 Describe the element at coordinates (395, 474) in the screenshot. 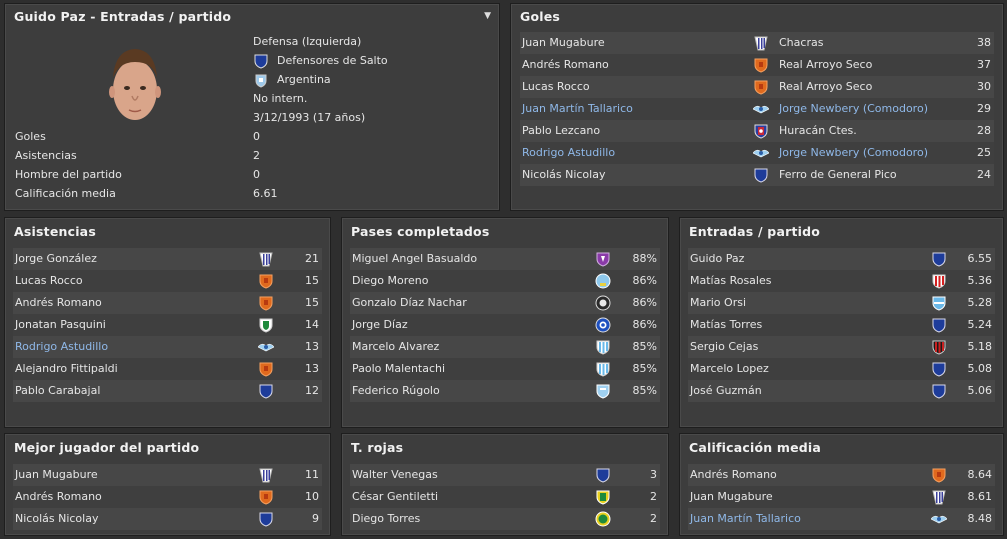

I see `player-name: Walter Venegas` at that location.